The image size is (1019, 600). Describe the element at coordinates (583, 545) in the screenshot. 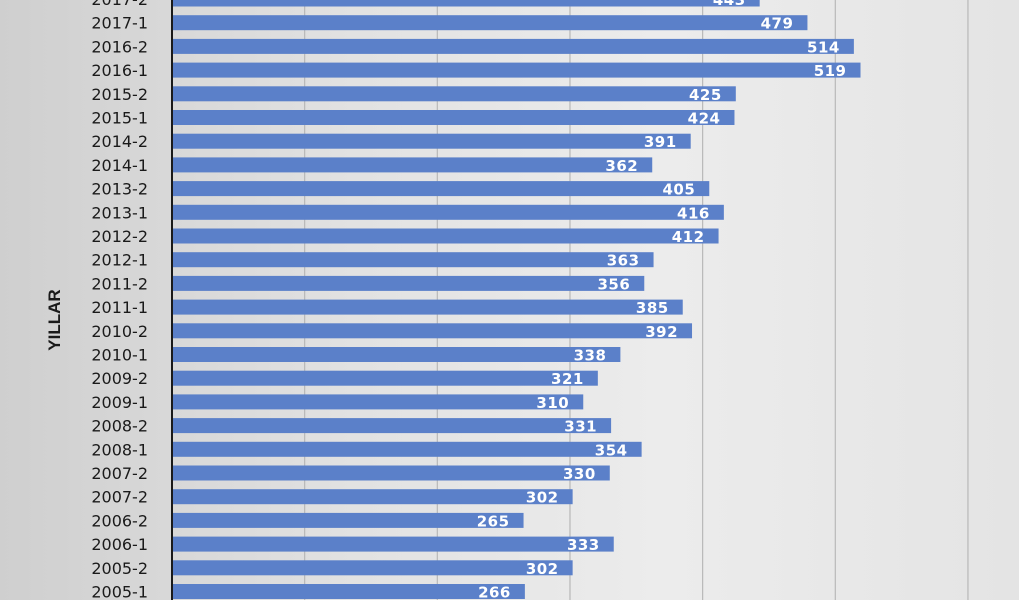

I see `value-label: 333` at that location.